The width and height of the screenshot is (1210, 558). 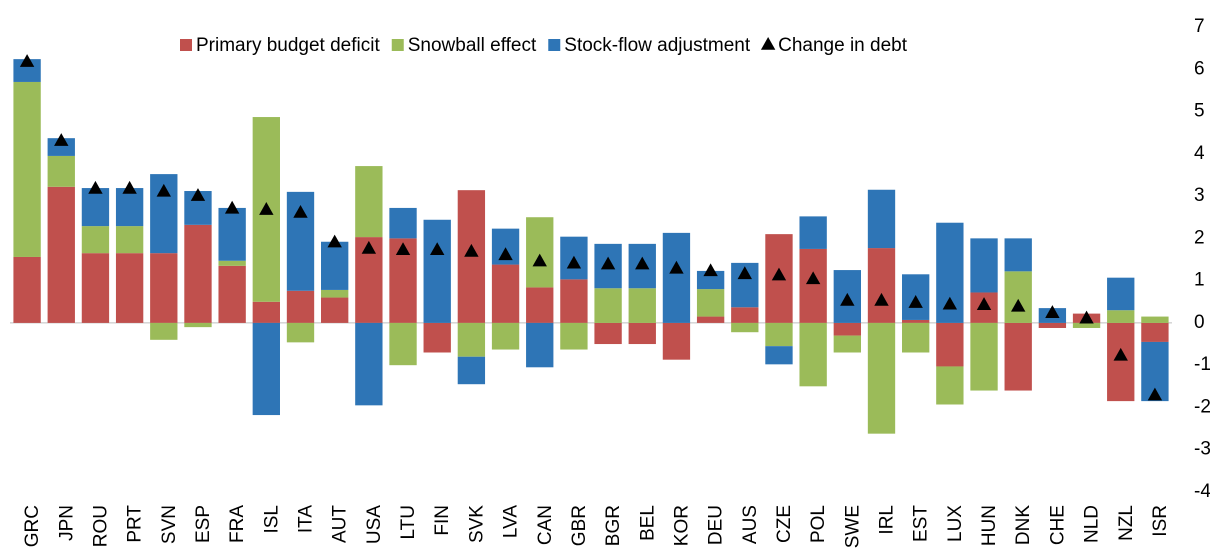 I want to click on y-tick-label: -2, so click(x=1202, y=406).